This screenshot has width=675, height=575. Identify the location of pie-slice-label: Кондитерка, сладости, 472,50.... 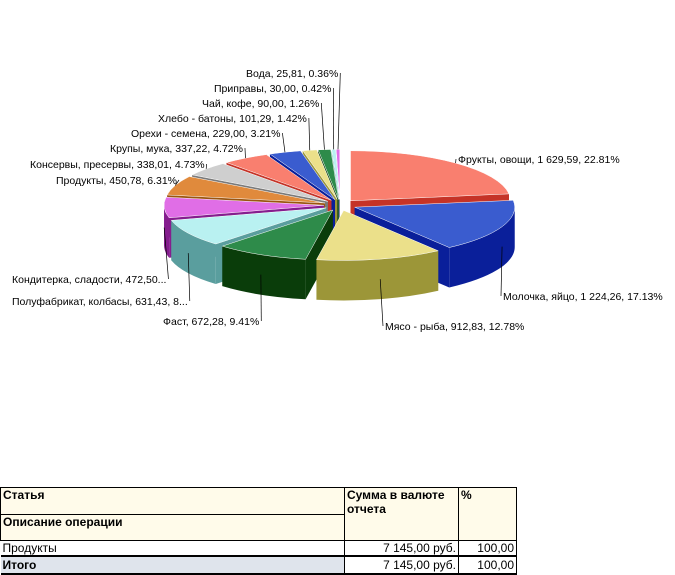
(89, 280).